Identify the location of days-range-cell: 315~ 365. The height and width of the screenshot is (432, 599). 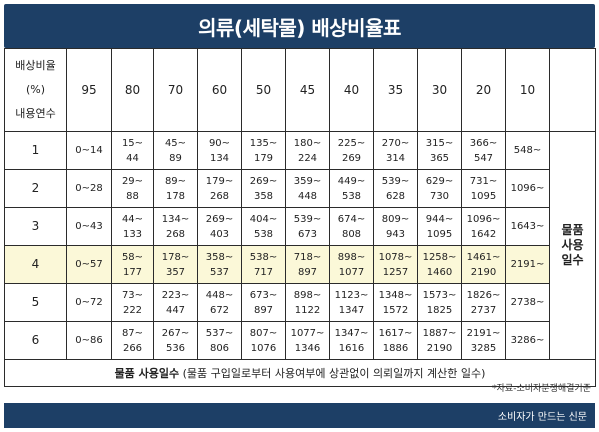
(439, 150).